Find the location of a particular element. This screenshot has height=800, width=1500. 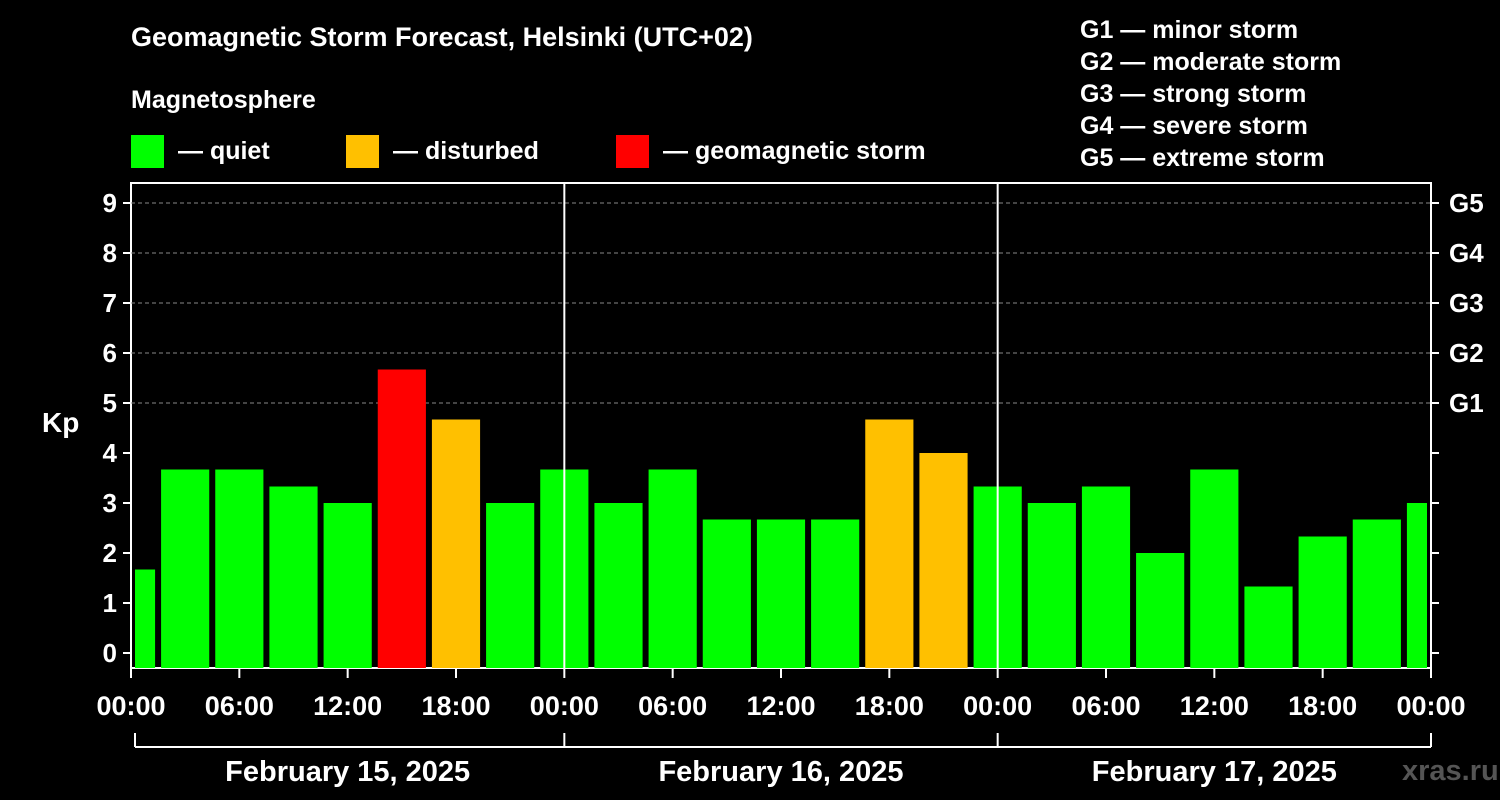

g-level-label: G1 is located at coordinates (1466, 403).